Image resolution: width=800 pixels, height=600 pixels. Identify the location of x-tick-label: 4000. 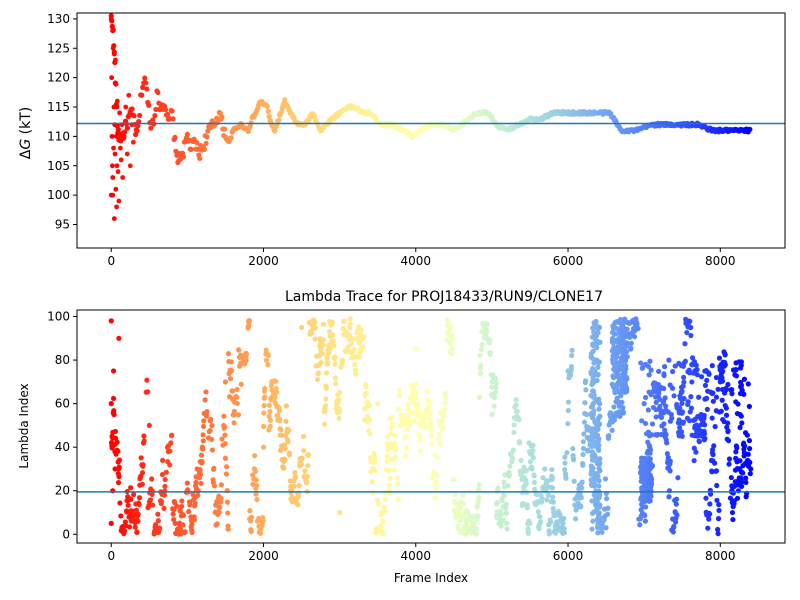
(416, 556).